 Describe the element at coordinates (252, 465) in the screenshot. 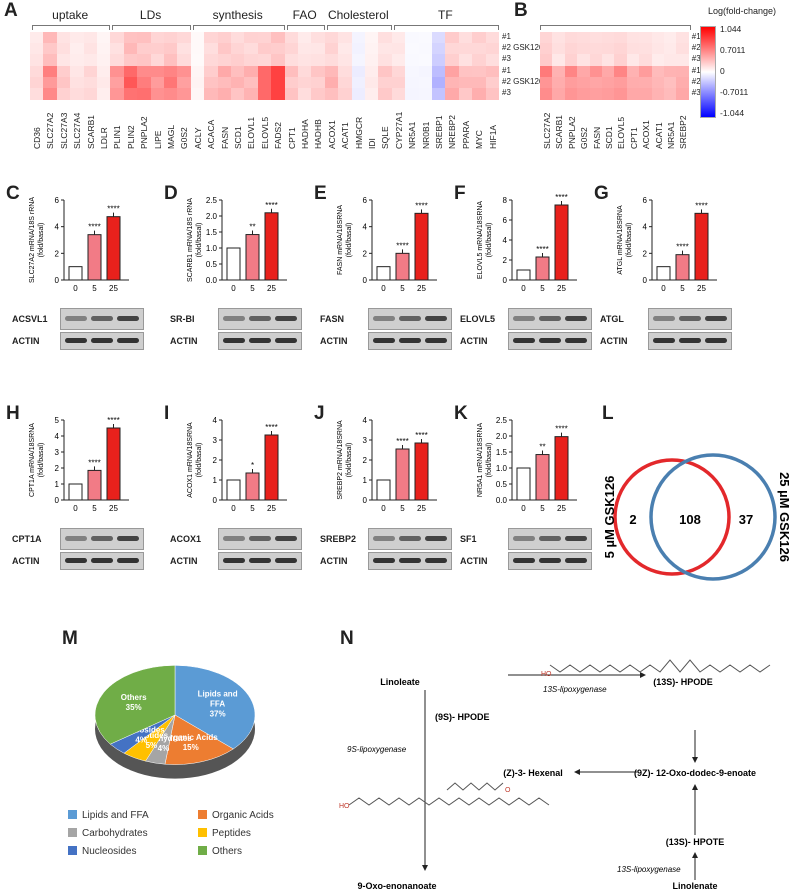

I see `significance-label: *` at that location.